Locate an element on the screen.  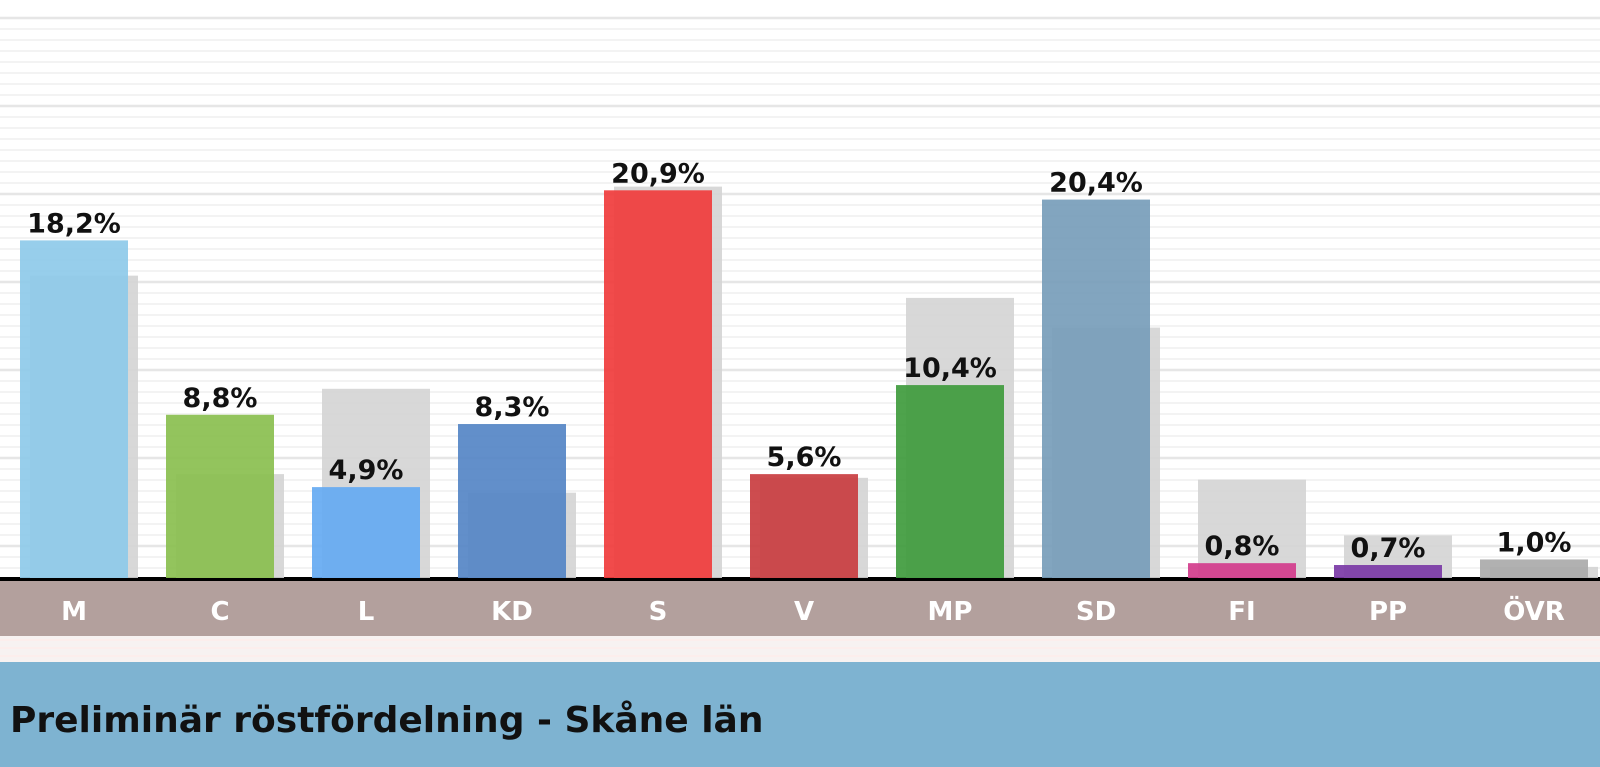
bar-fi is located at coordinates (1242, 570).